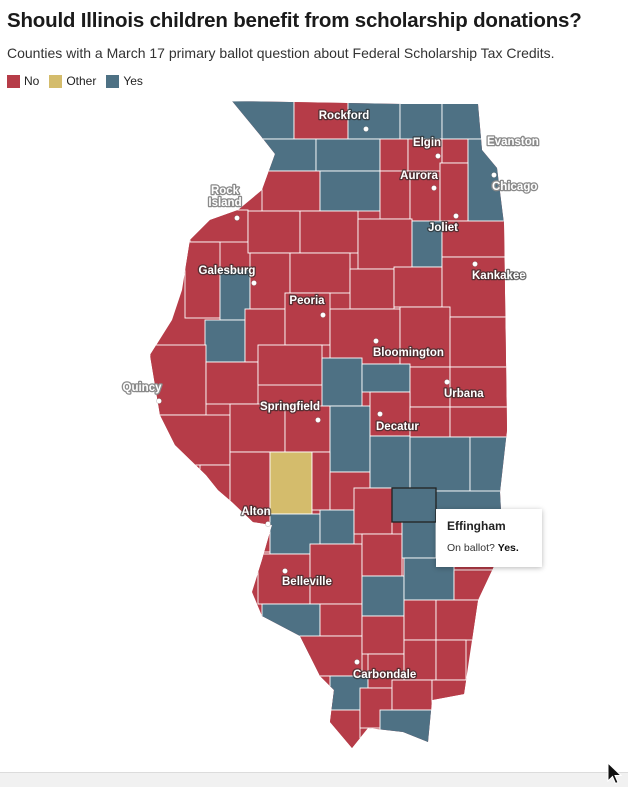  What do you see at coordinates (32, 81) in the screenshot?
I see `legend-label-no: No` at bounding box center [32, 81].